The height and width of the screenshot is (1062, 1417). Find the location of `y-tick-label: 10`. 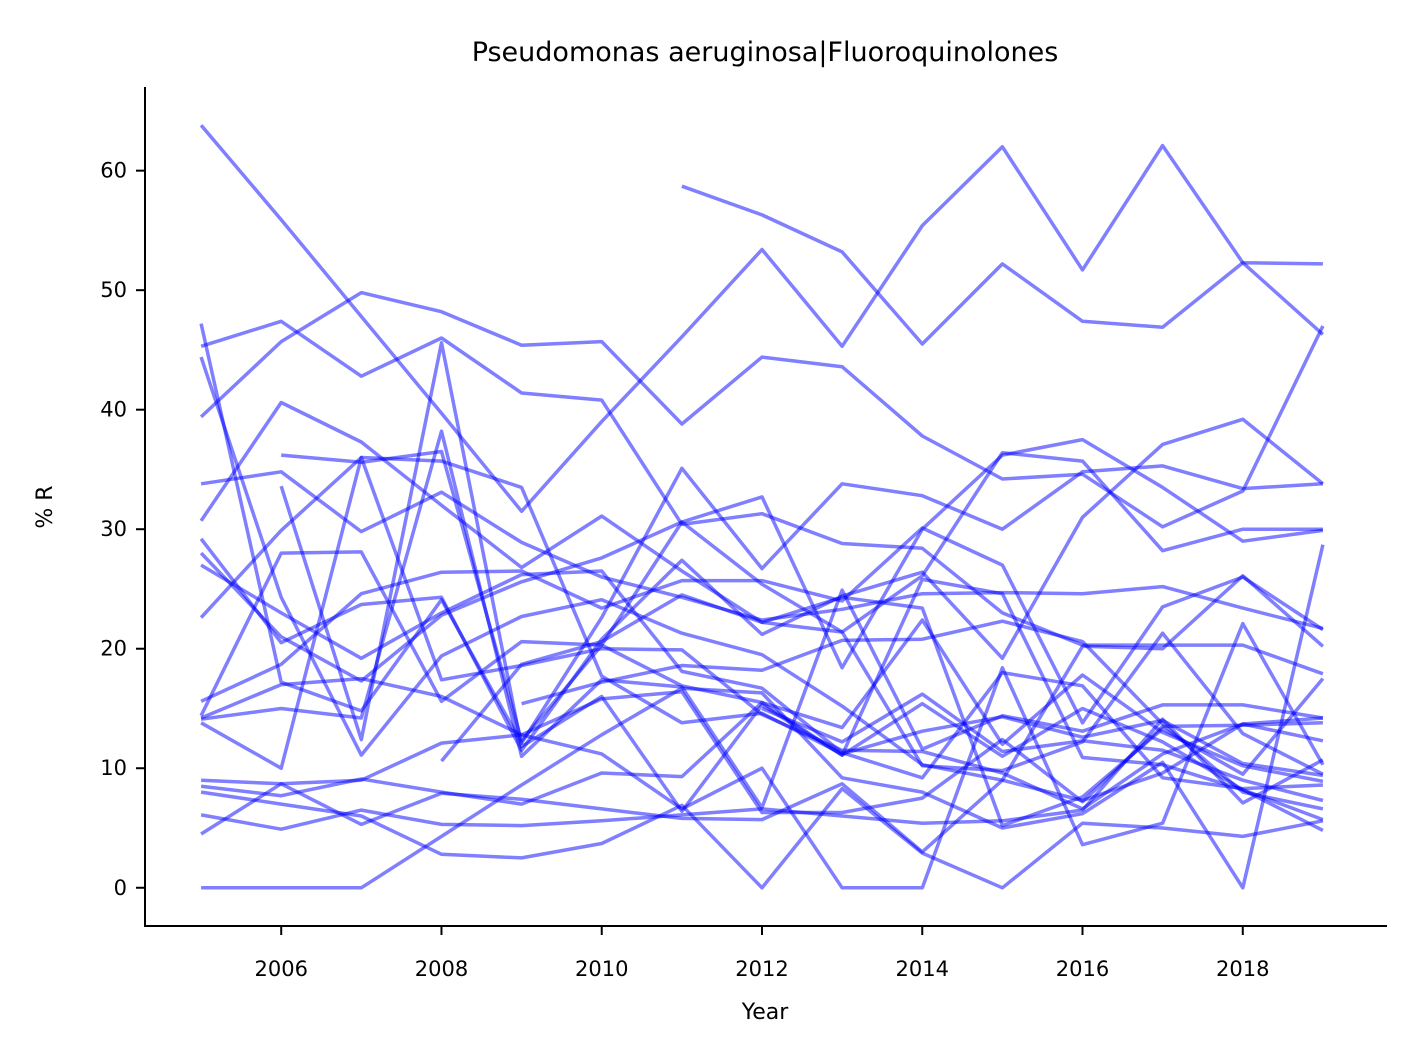

y-tick-label: 10 is located at coordinates (113, 768).